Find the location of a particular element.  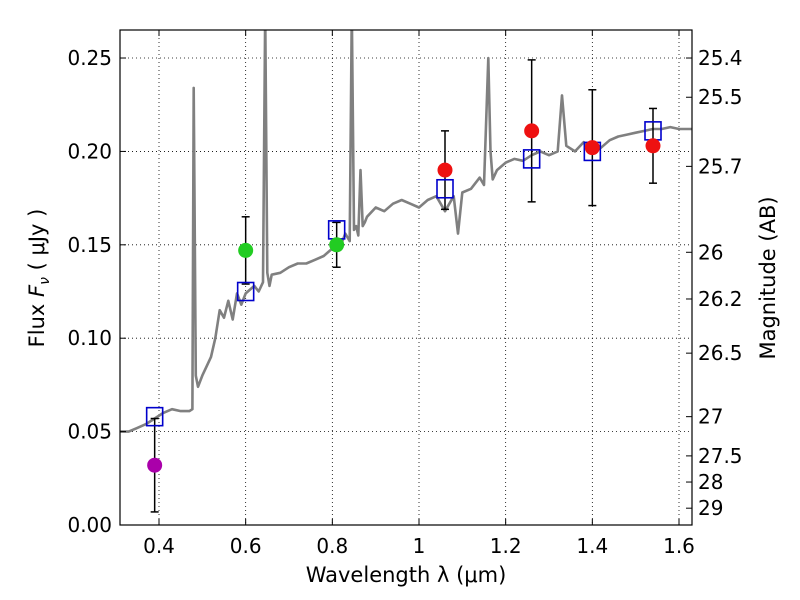

y-tick-label: 0.05 is located at coordinates (89, 432).